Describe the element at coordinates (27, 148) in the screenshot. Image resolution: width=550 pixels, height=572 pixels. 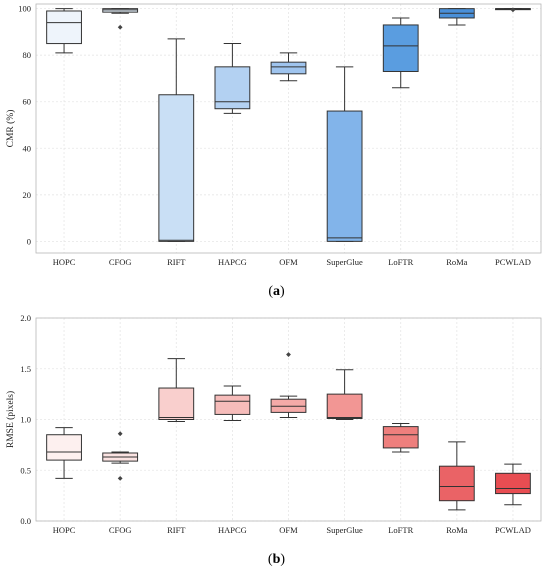
I see `y-tick-label: 40` at that location.